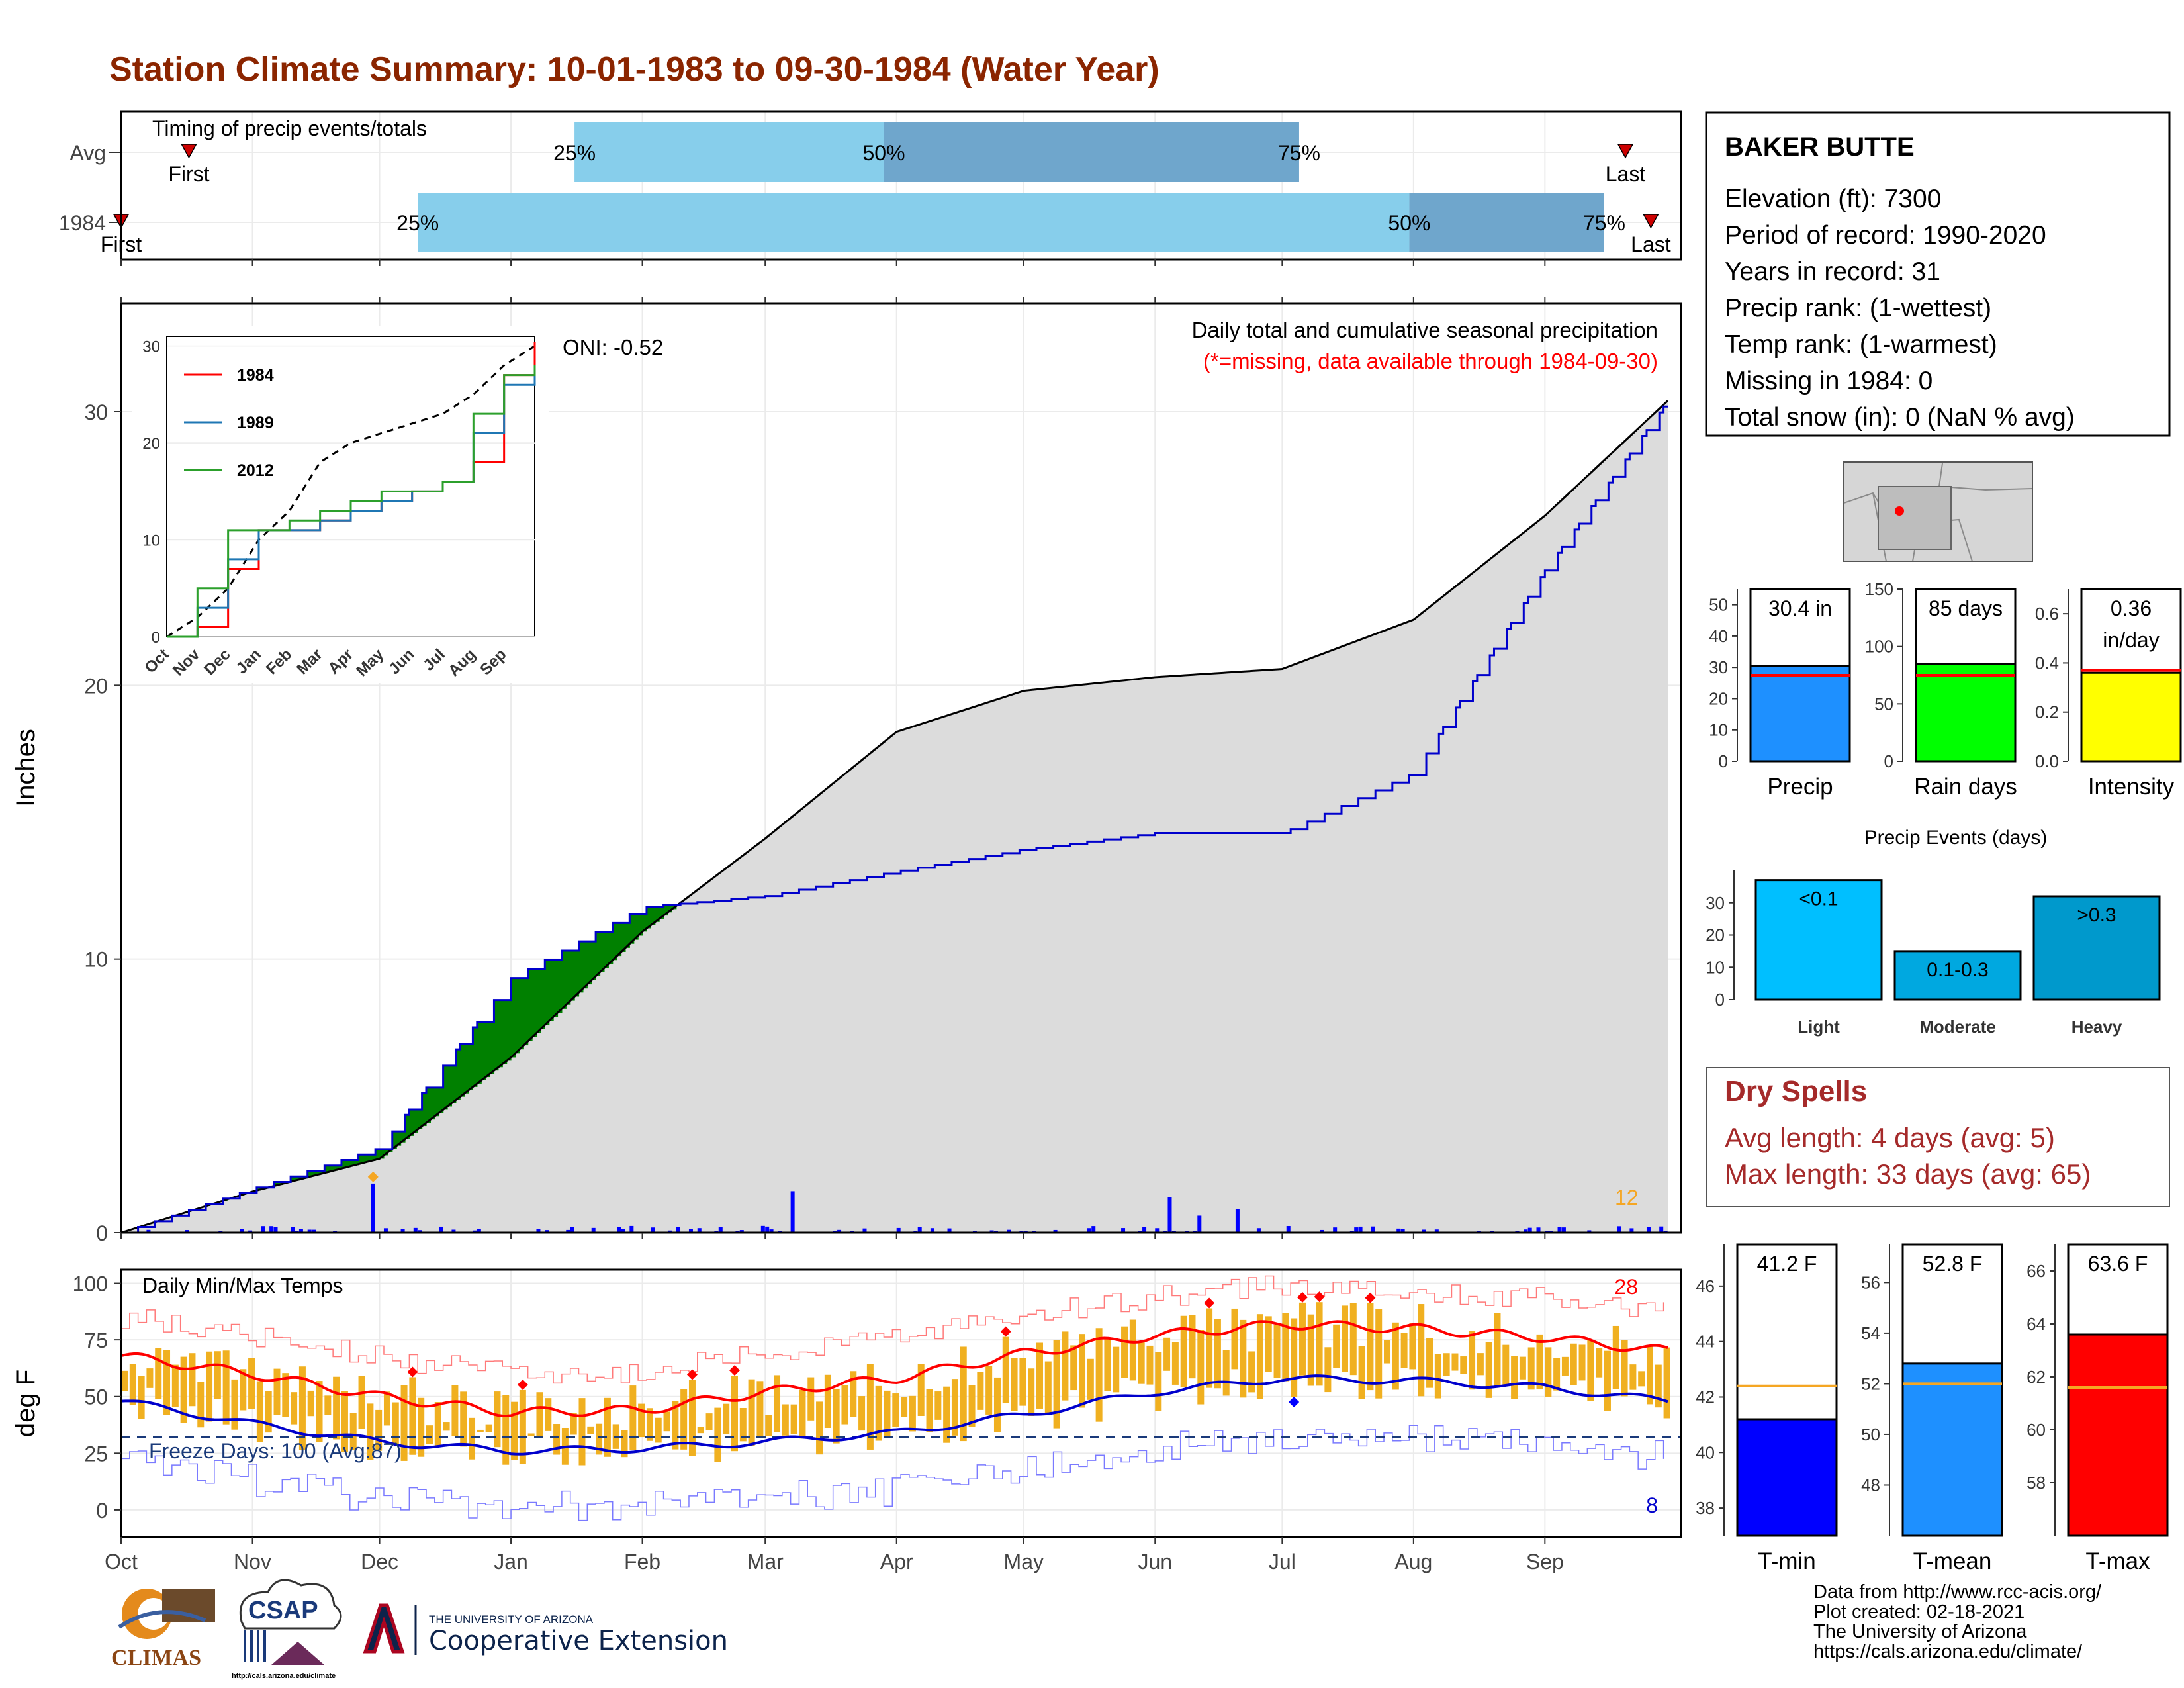 This screenshot has height=1688, width=2184. What do you see at coordinates (90, 1284) in the screenshot?
I see `temp-ytick-label: 100` at bounding box center [90, 1284].